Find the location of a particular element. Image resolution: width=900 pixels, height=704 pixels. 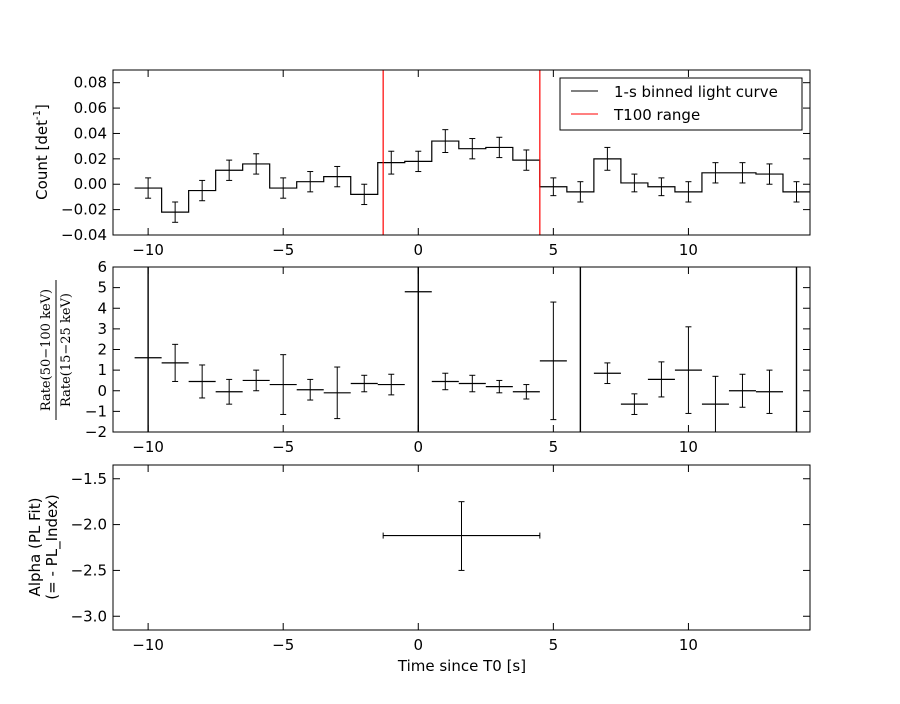

y-tick-label: 5 is located at coordinates (102, 288).